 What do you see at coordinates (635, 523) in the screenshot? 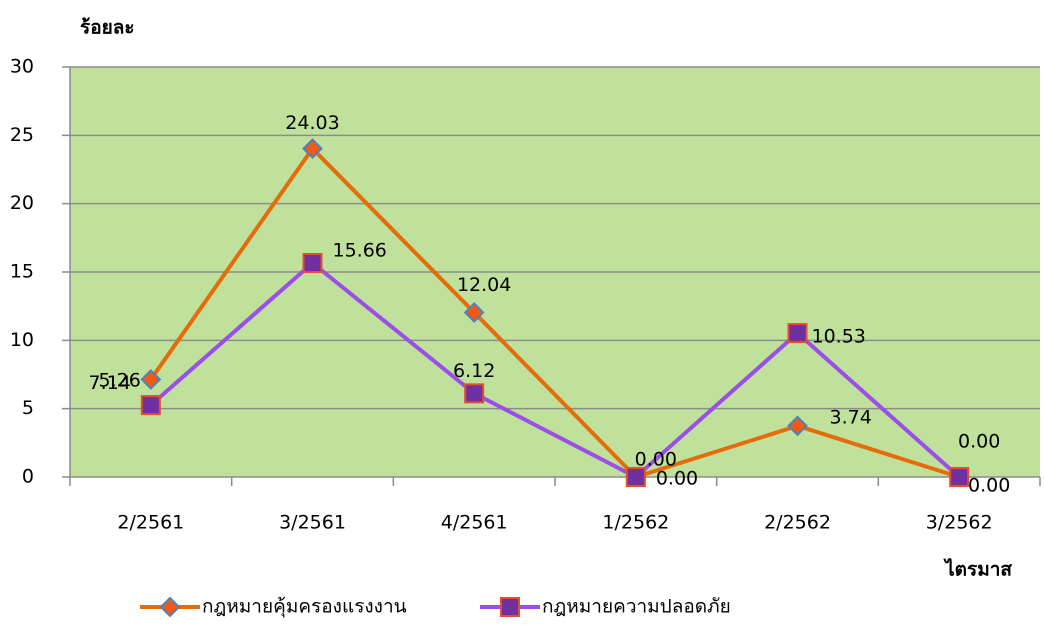
I see `x-tick-label: 1/2562` at bounding box center [635, 523].